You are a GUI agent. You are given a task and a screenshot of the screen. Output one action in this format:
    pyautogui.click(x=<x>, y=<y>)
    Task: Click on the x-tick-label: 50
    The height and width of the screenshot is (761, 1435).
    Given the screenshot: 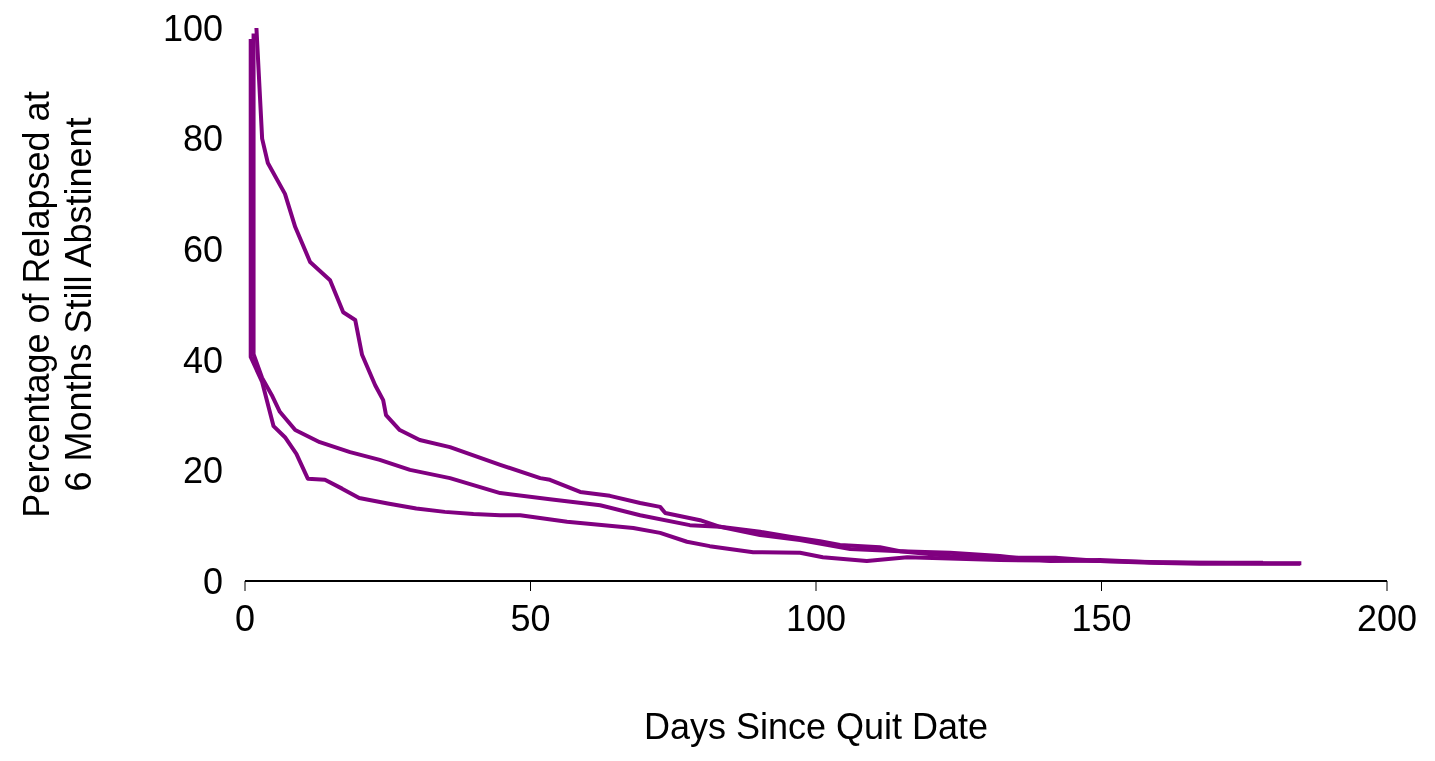 What is the action you would take?
    pyautogui.click(x=530, y=618)
    